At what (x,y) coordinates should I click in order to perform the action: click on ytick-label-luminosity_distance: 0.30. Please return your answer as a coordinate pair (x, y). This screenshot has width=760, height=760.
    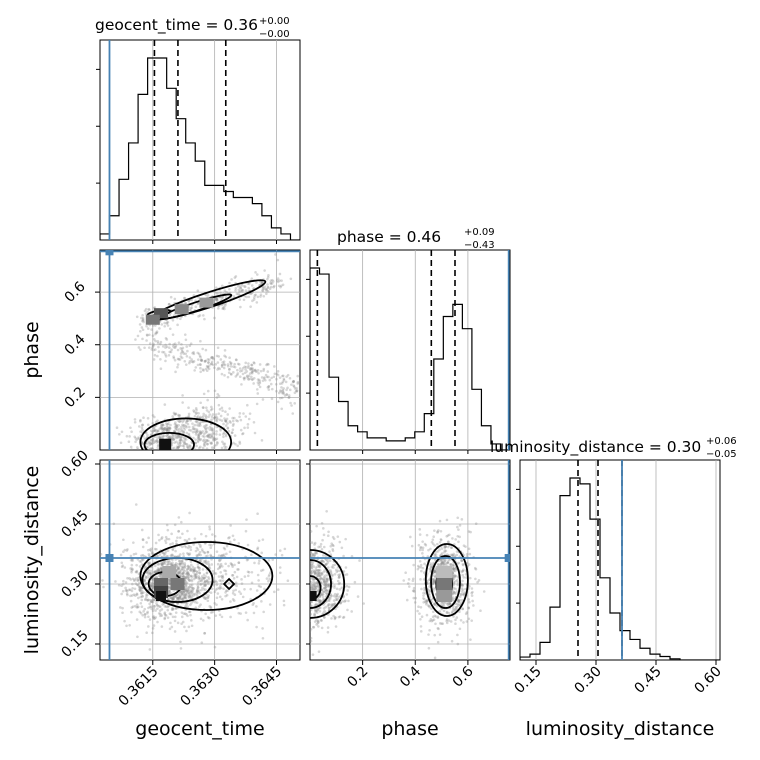
    Looking at the image, I should click on (74, 583).